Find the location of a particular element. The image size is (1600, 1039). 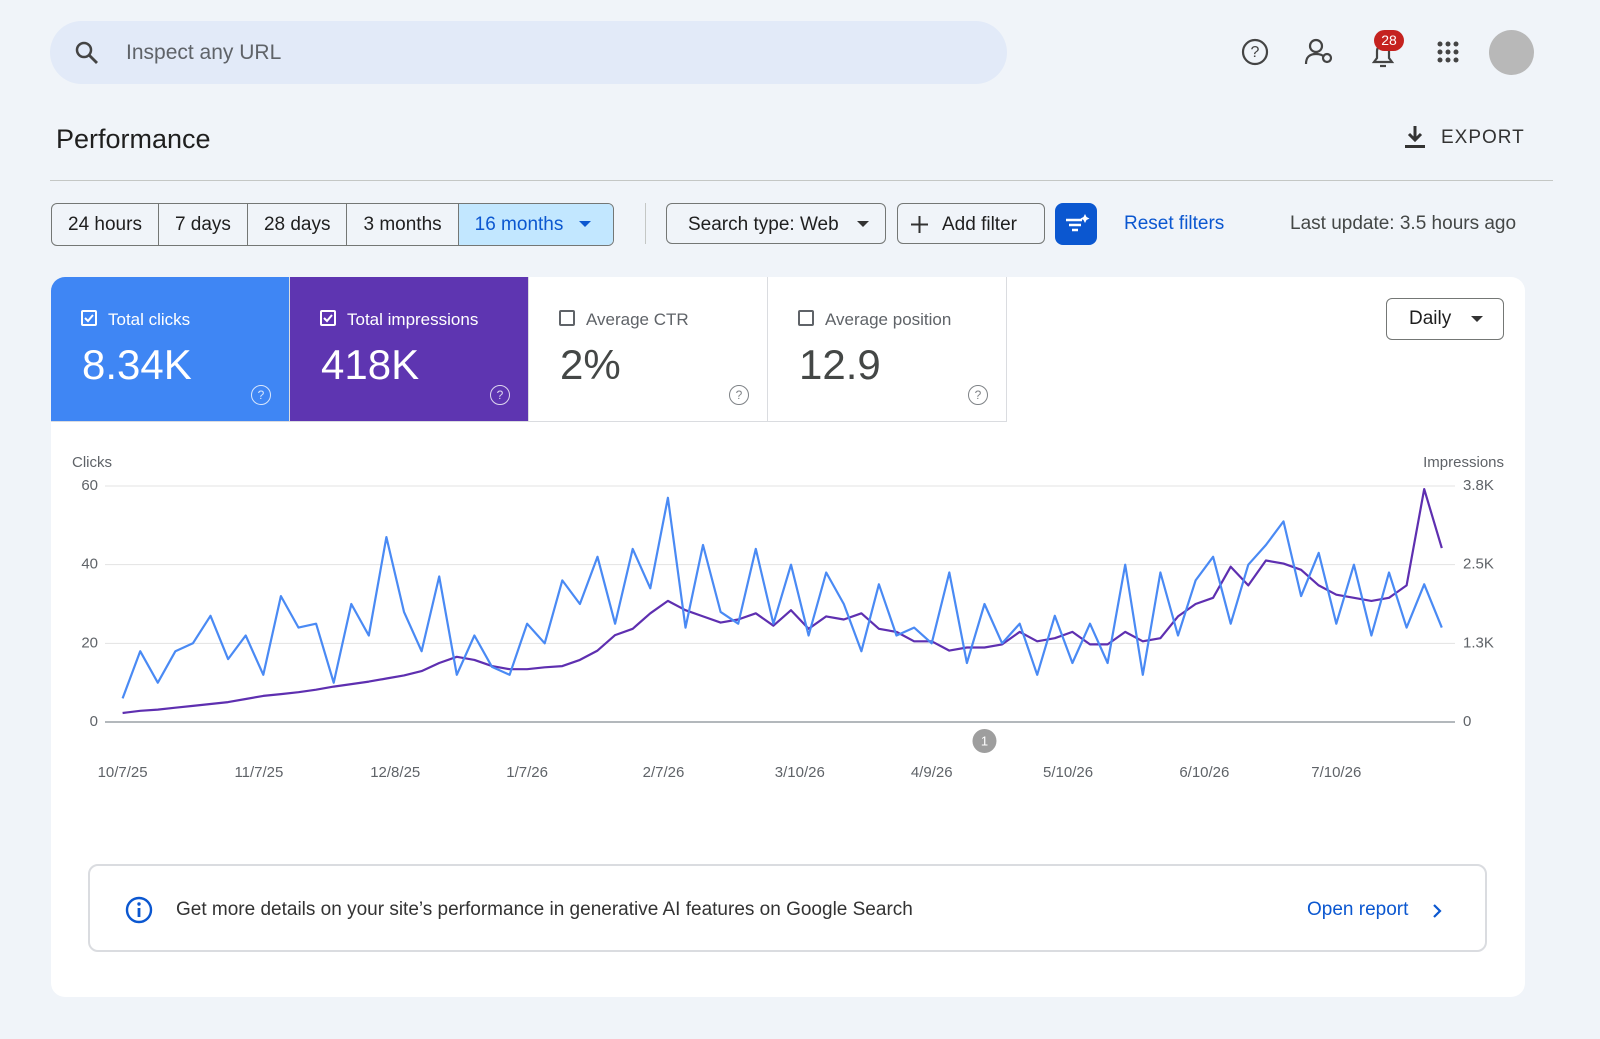

metric-card: Average CTR 2%? is located at coordinates (648, 349).